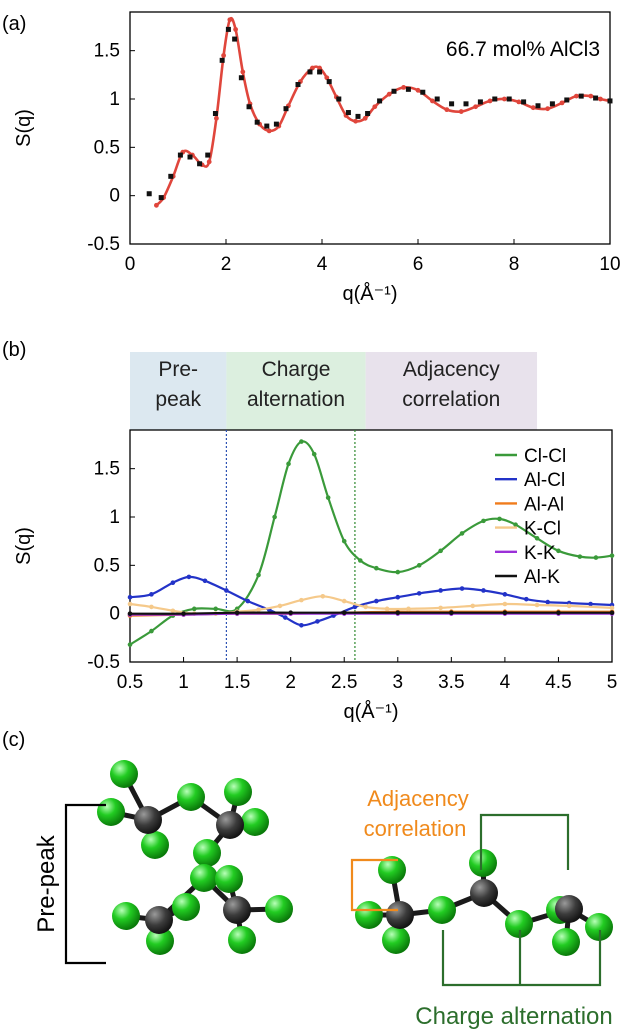  Describe the element at coordinates (370, 293) in the screenshot. I see `x-axis-label: q(Å⁻¹)` at that location.